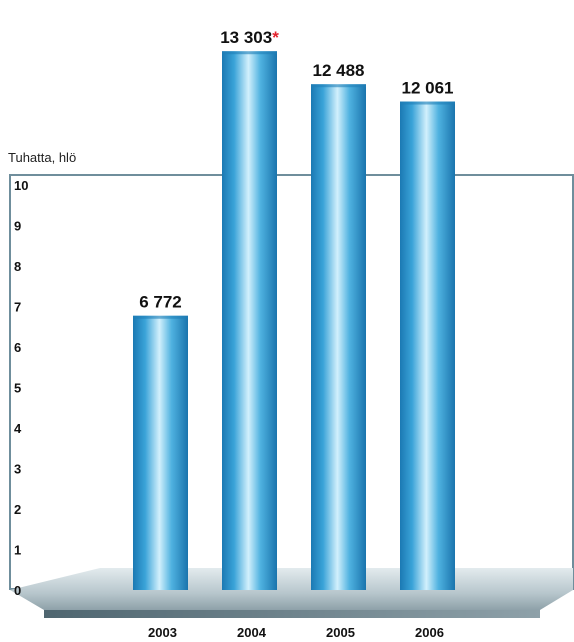 The height and width of the screenshot is (642, 574). Describe the element at coordinates (427, 103) in the screenshot. I see `bar-cap-2006` at that location.